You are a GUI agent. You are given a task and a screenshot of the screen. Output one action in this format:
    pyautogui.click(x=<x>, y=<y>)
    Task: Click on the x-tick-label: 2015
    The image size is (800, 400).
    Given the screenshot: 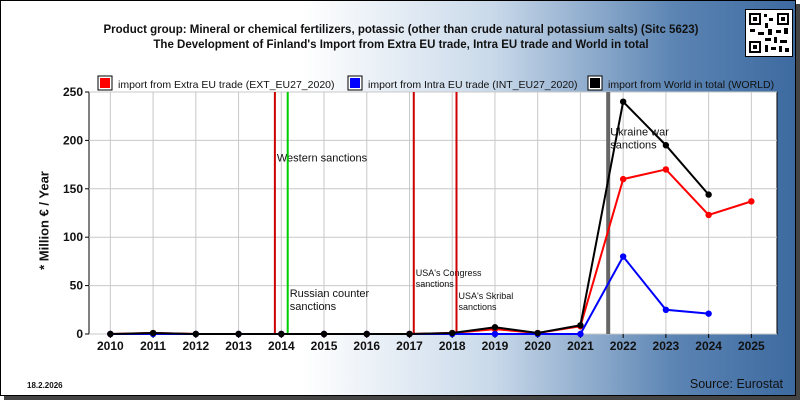 What is the action you would take?
    pyautogui.click(x=324, y=346)
    